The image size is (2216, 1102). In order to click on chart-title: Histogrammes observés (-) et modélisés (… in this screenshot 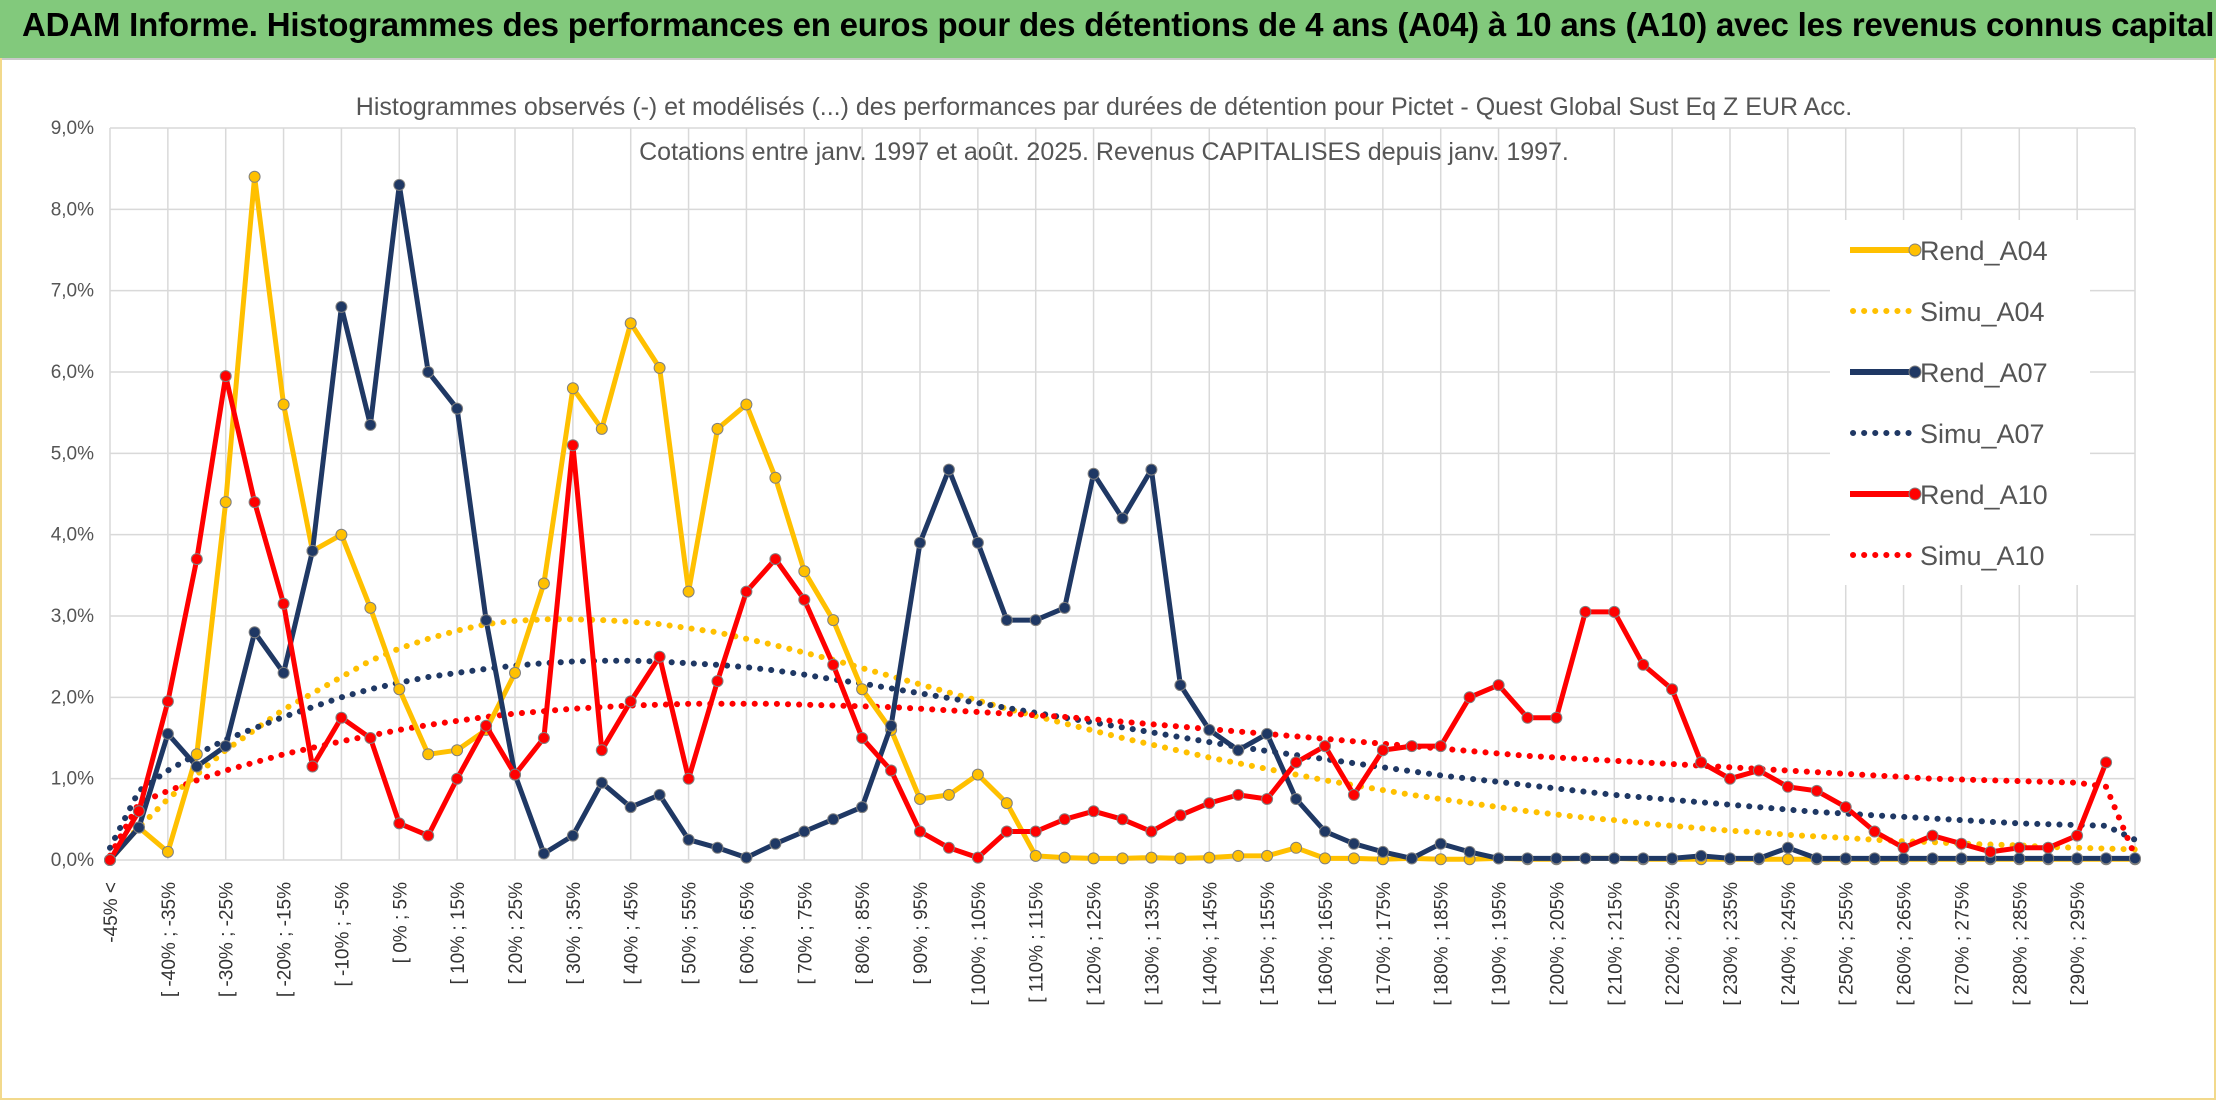, I will do `click(1104, 107)`.